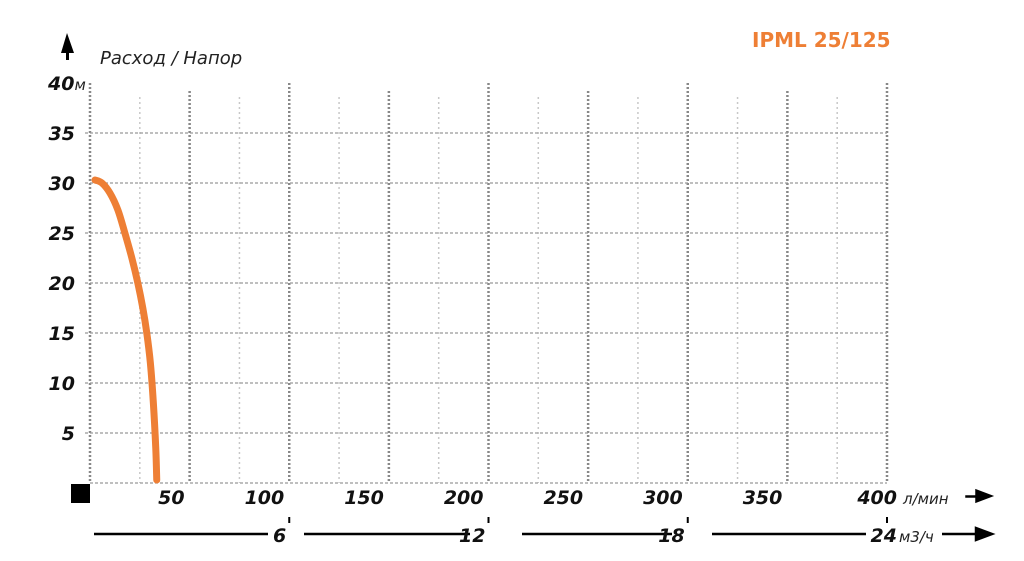 This screenshot has width=1024, height=561. Describe the element at coordinates (62, 134) in the screenshot. I see `y-tick-label: 35` at that location.